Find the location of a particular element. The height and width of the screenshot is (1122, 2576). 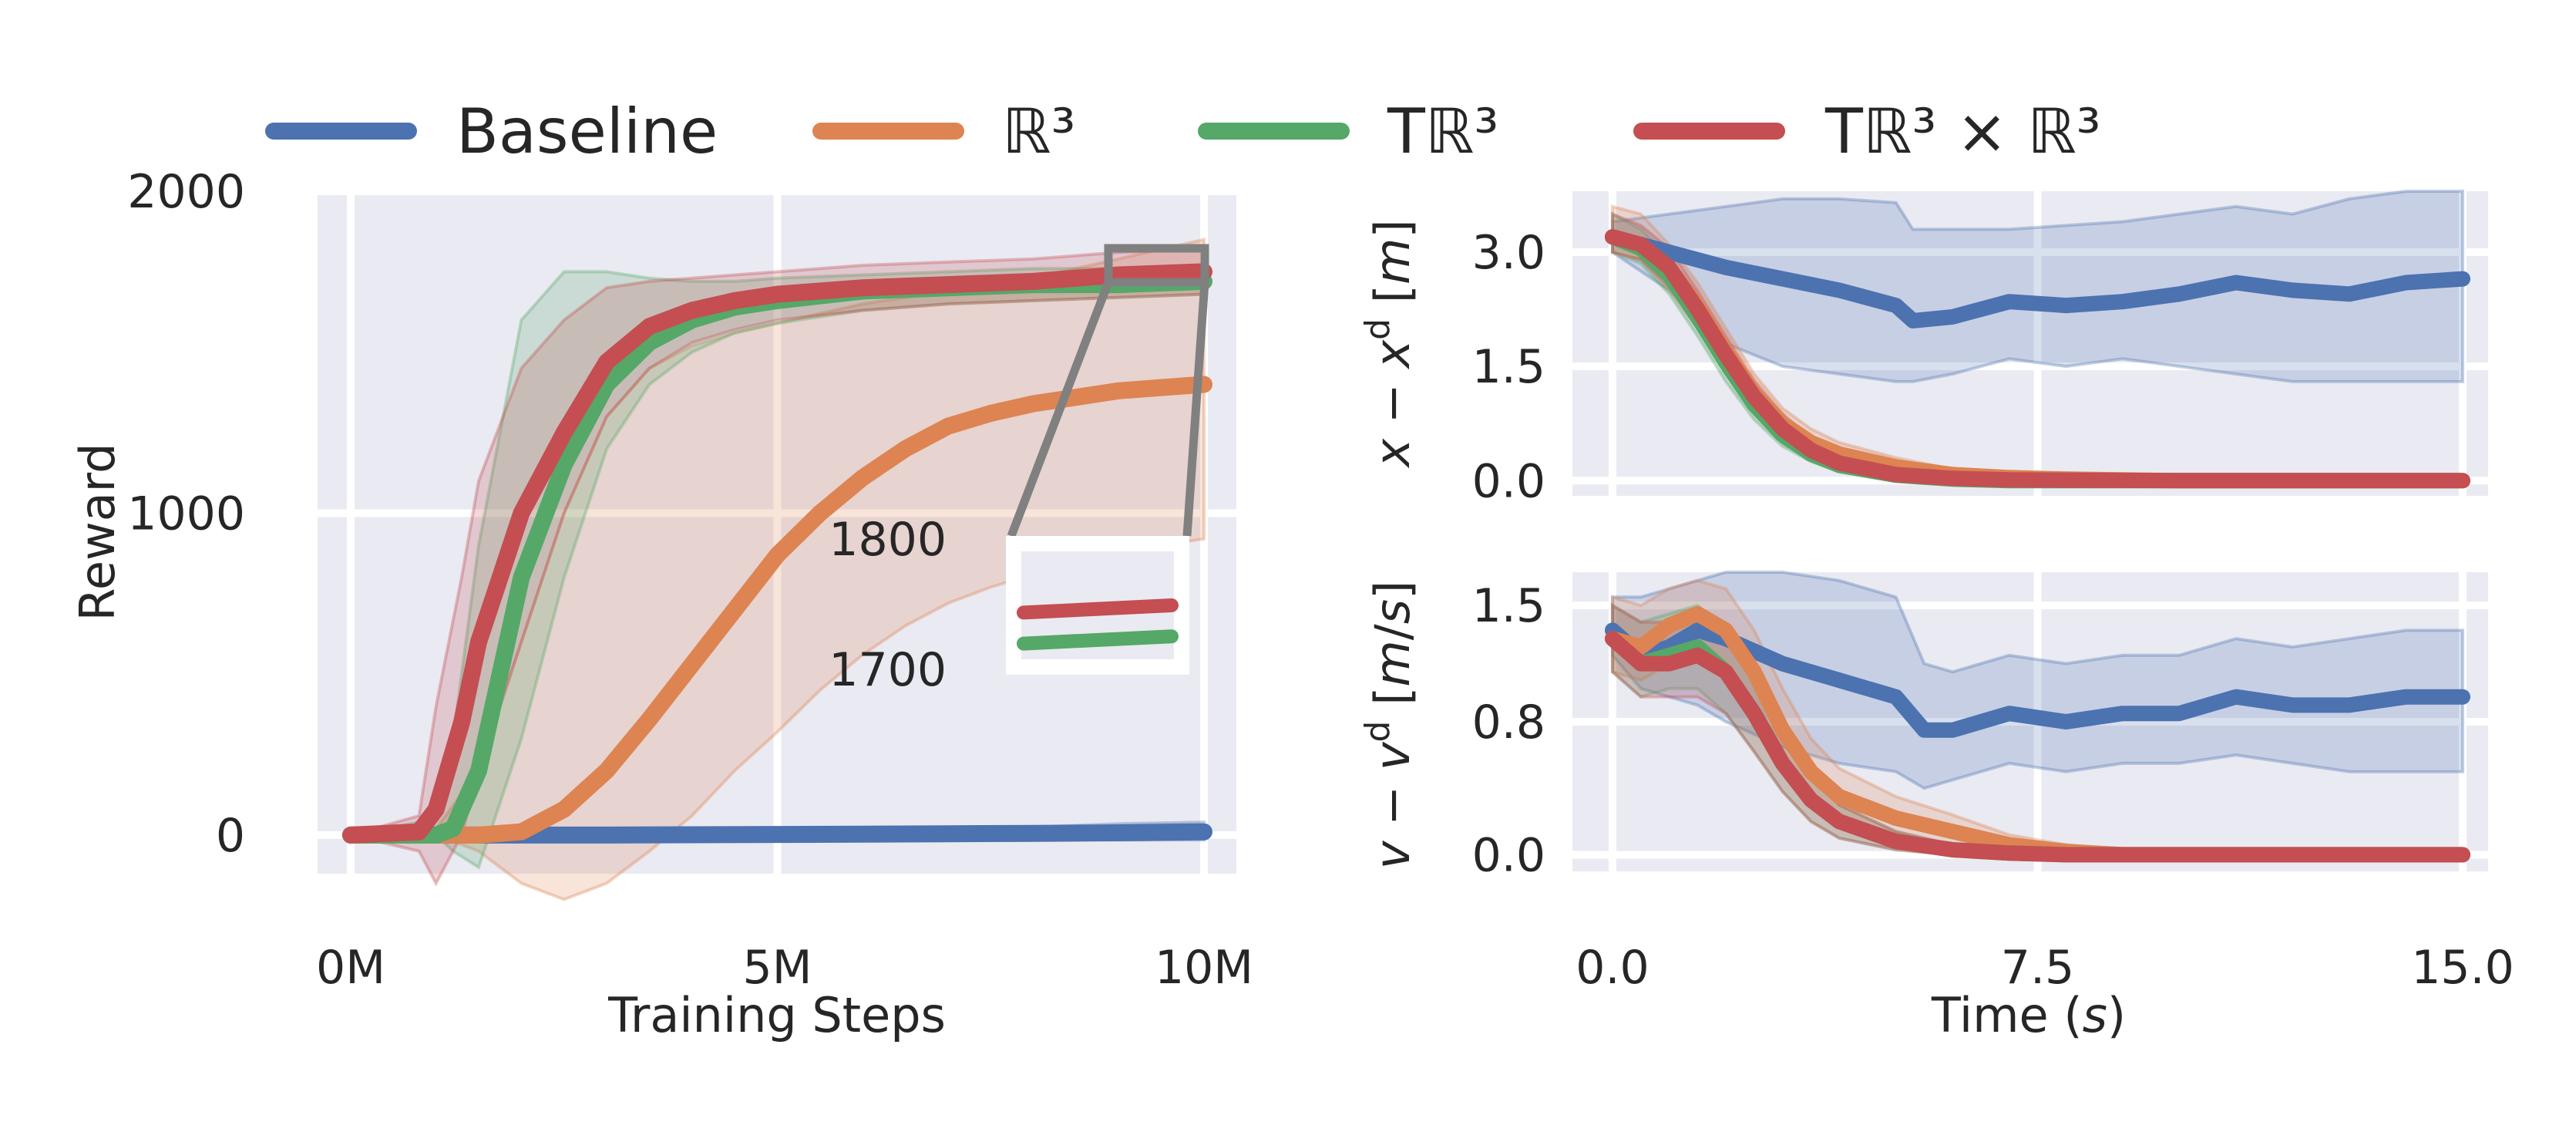

legend: Baseline ℝ³ Tℝ³ Tℝ³ × ℝ³ is located at coordinates (1183, 131).